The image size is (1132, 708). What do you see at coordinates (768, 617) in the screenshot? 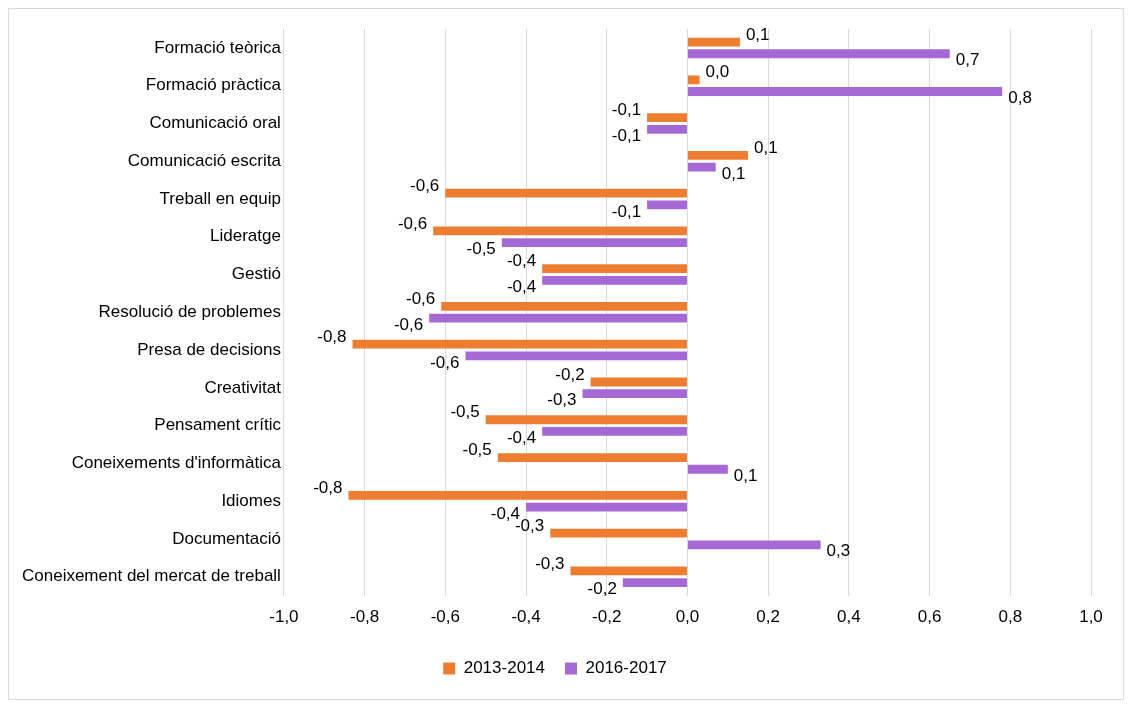
I see `x-tick-label: 0,2` at bounding box center [768, 617].